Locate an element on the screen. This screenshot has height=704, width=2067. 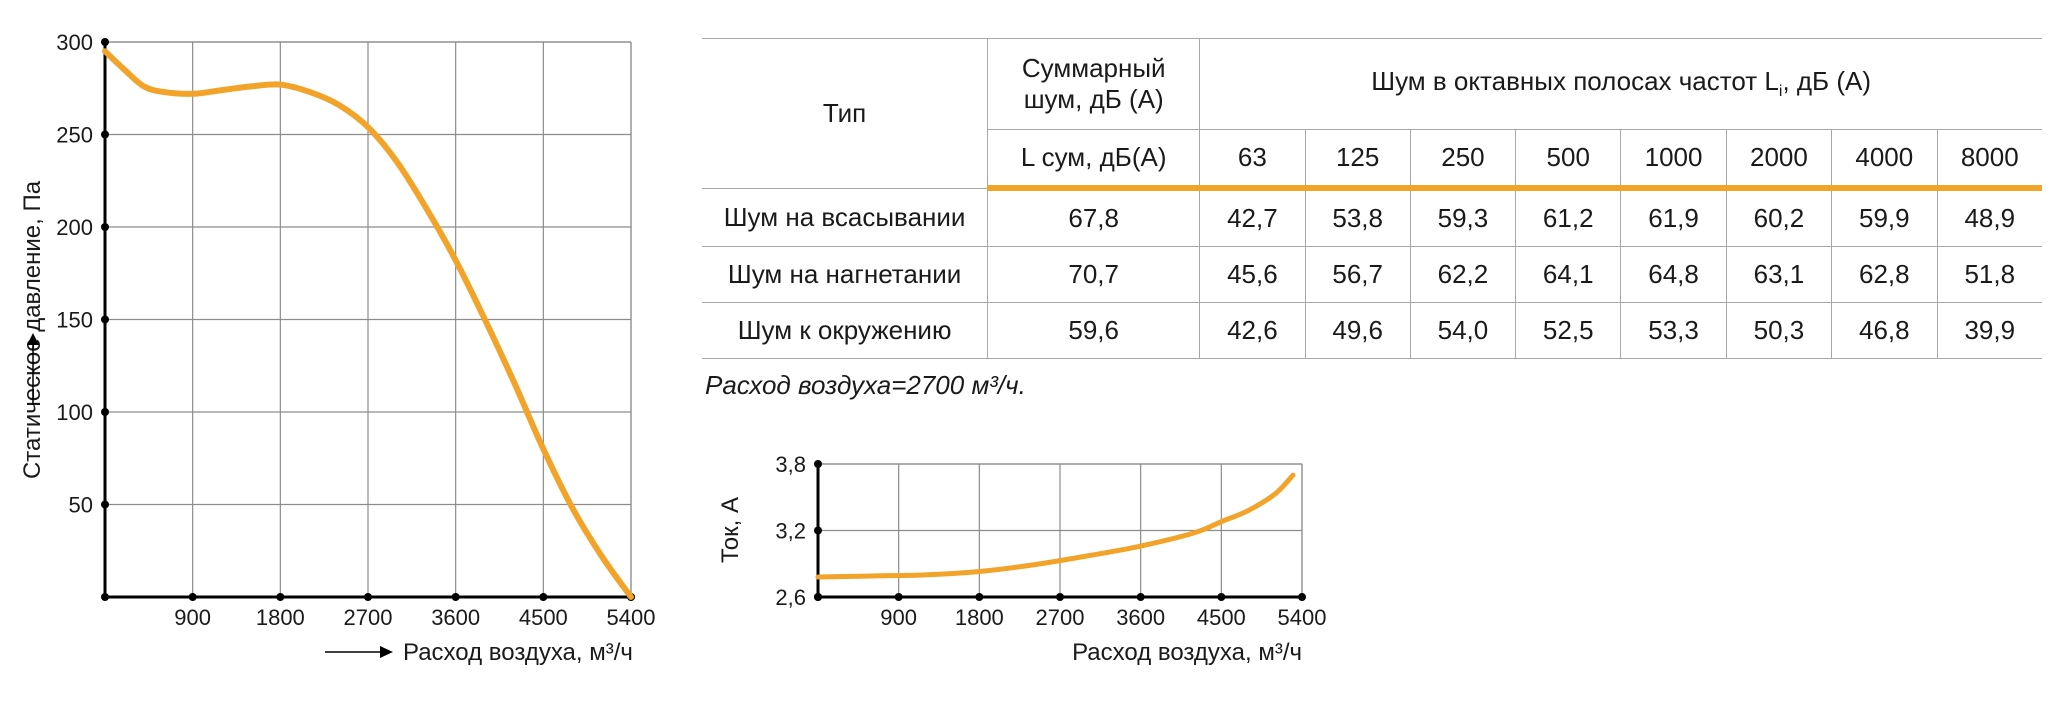
table-cell: 42,7 is located at coordinates (1252, 217).